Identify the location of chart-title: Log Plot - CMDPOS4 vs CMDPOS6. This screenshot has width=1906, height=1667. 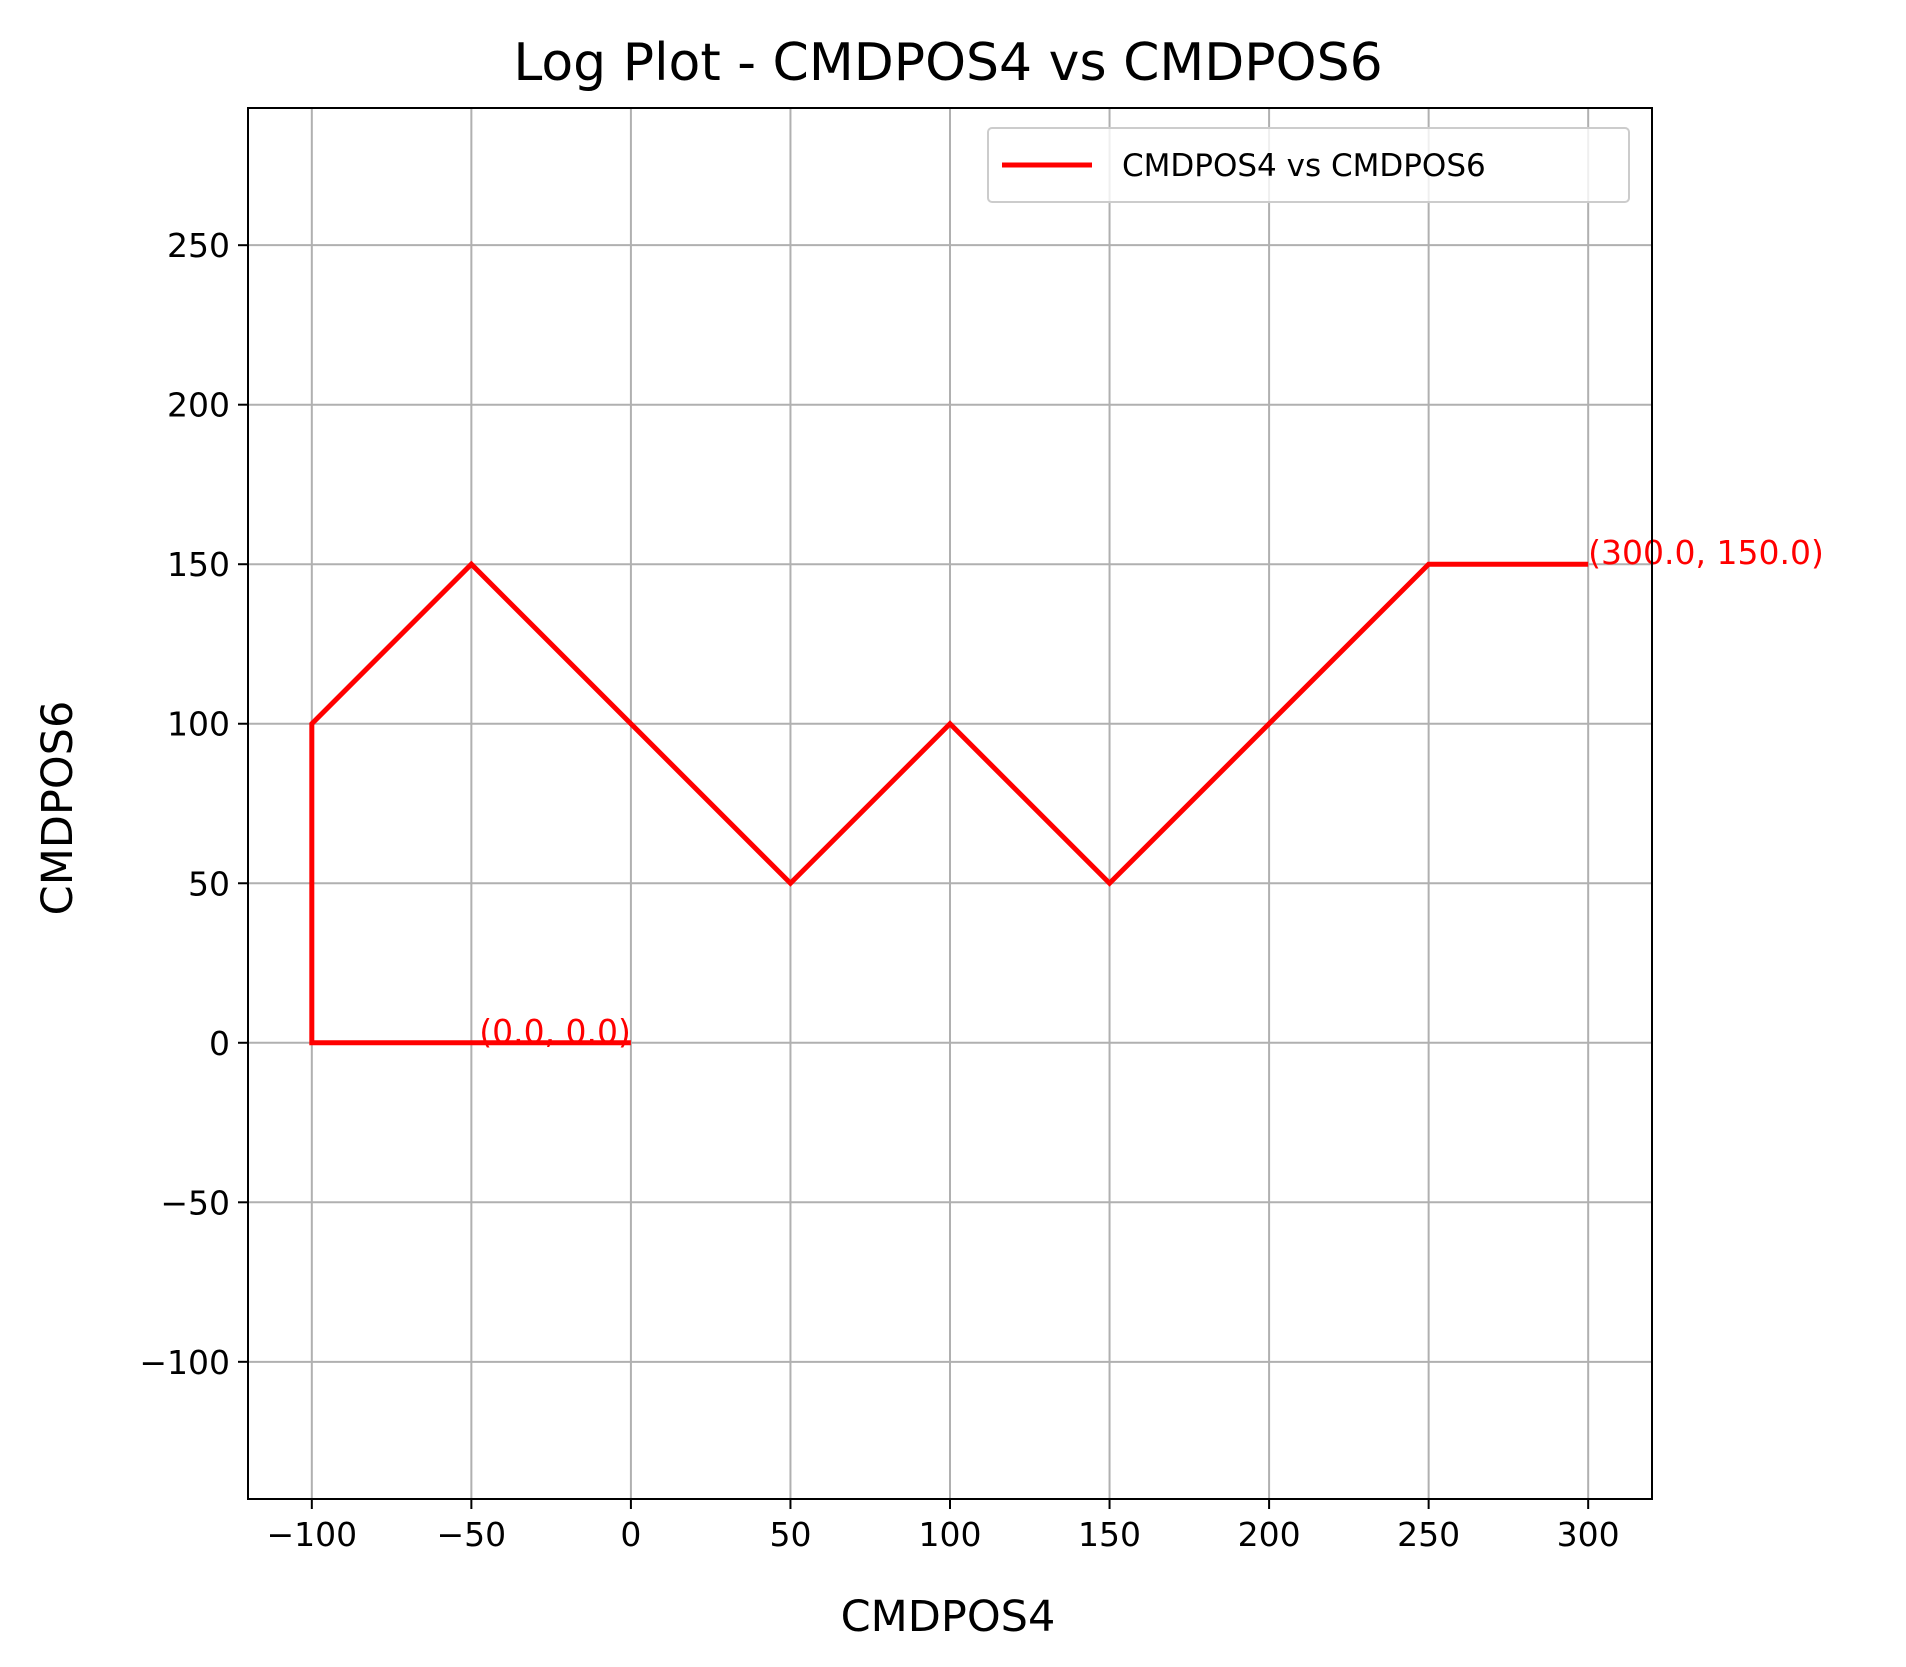
(947, 63).